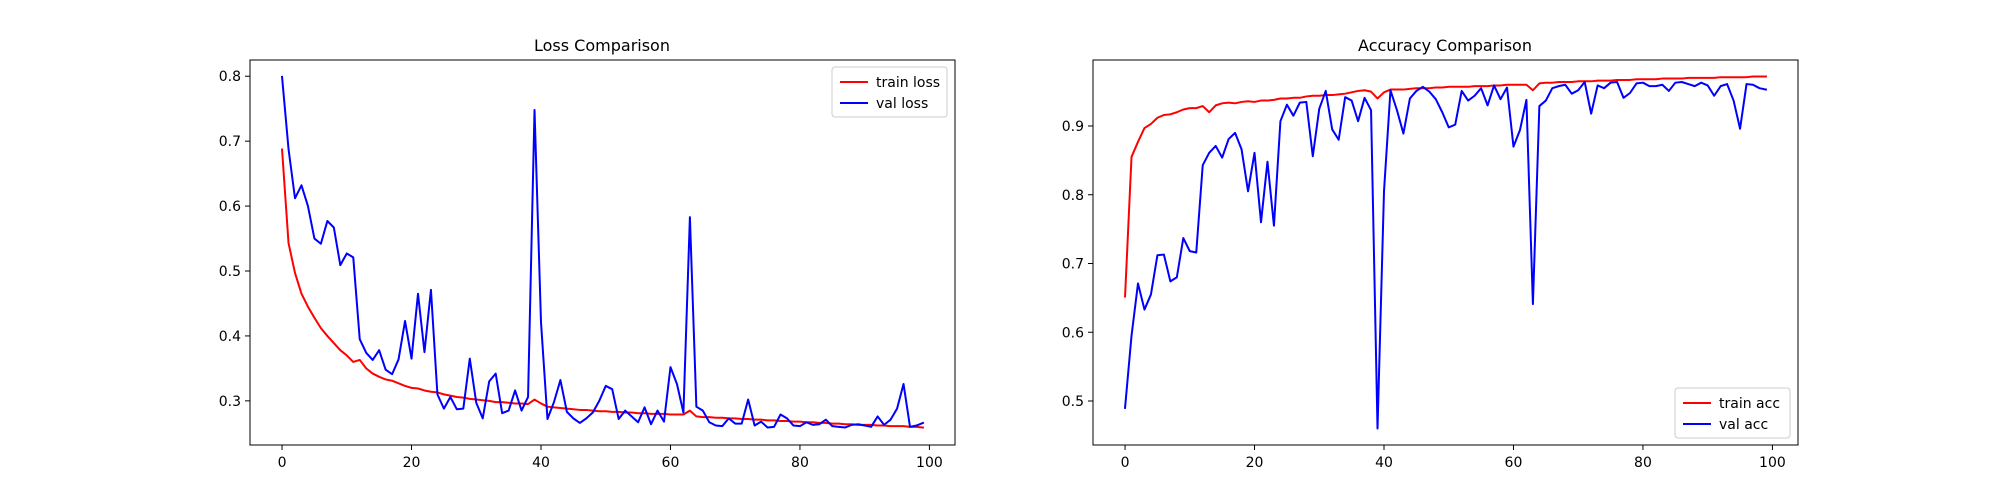  I want to click on accuracy-y-tick-label: 0.7, so click(1073, 265).